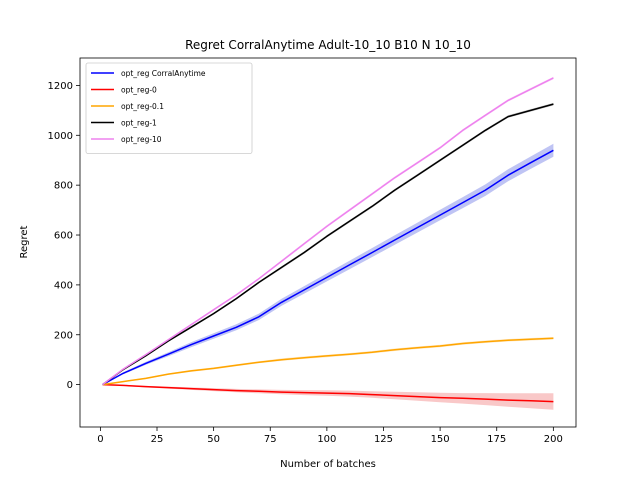 Image resolution: width=640 pixels, height=480 pixels. What do you see at coordinates (328, 464) in the screenshot?
I see `x-axis-label: Number of batches` at bounding box center [328, 464].